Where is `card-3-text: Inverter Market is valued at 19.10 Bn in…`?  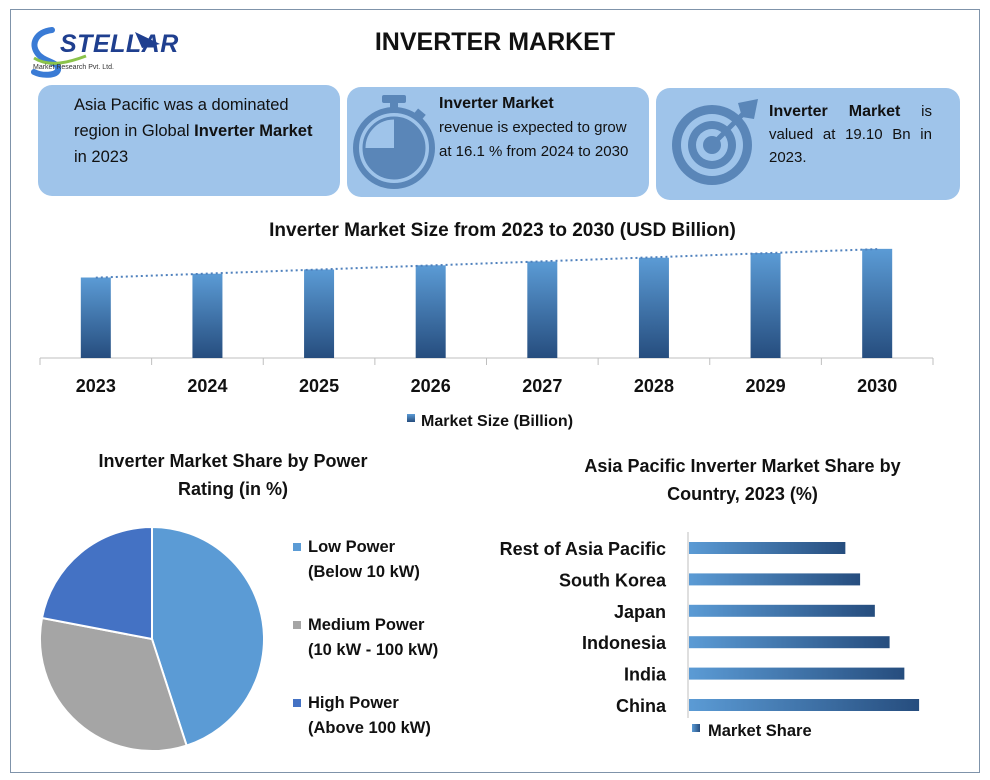 card-3-text: Inverter Market is valued at 19.10 Bn in… is located at coordinates (850, 134).